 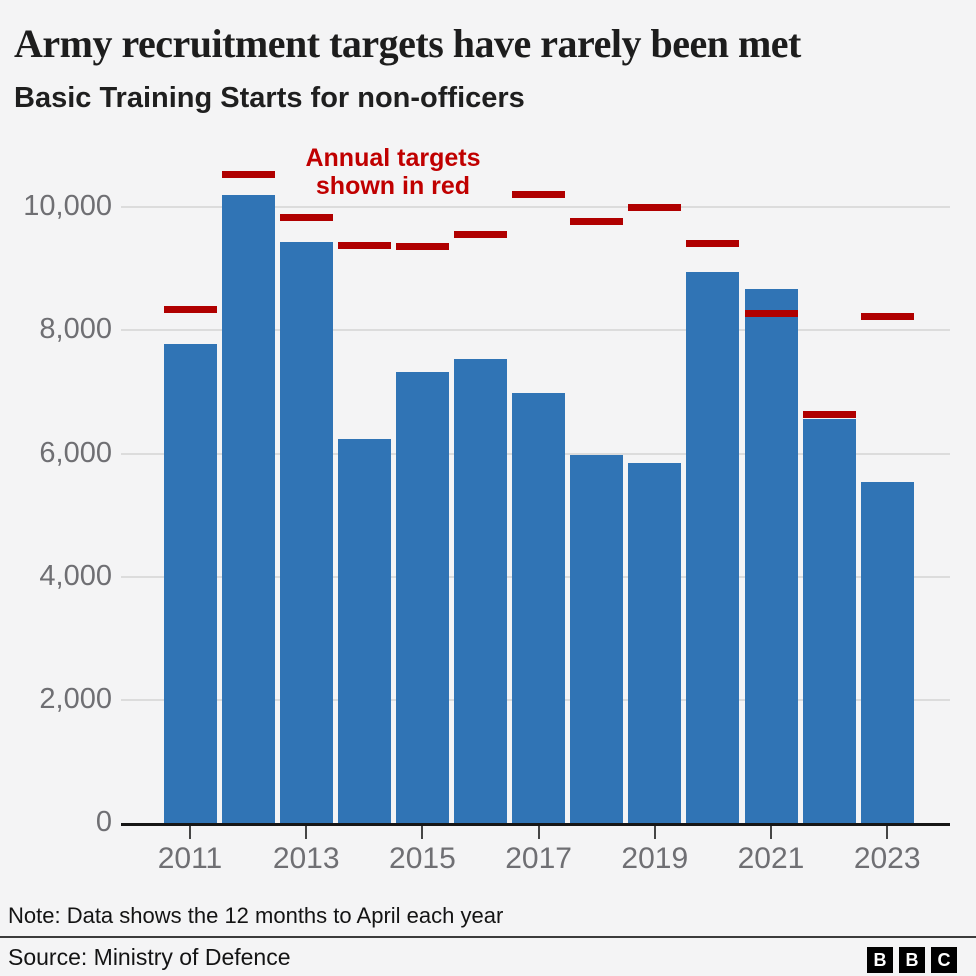 What do you see at coordinates (944, 960) in the screenshot?
I see `bbc-logo-block-3: C` at bounding box center [944, 960].